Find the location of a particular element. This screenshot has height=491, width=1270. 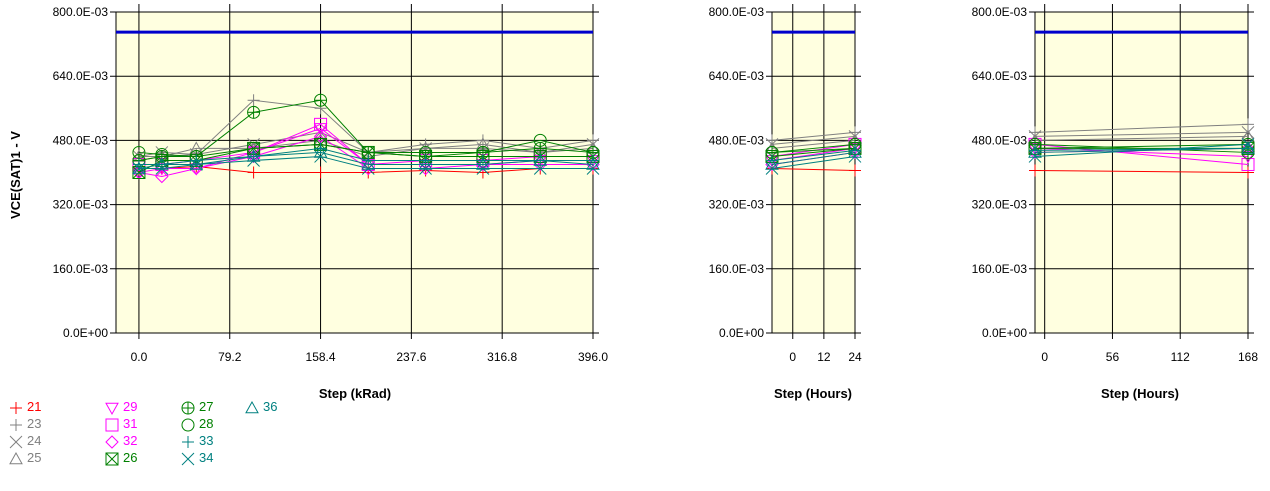

legend-label: 27 is located at coordinates (206, 406).